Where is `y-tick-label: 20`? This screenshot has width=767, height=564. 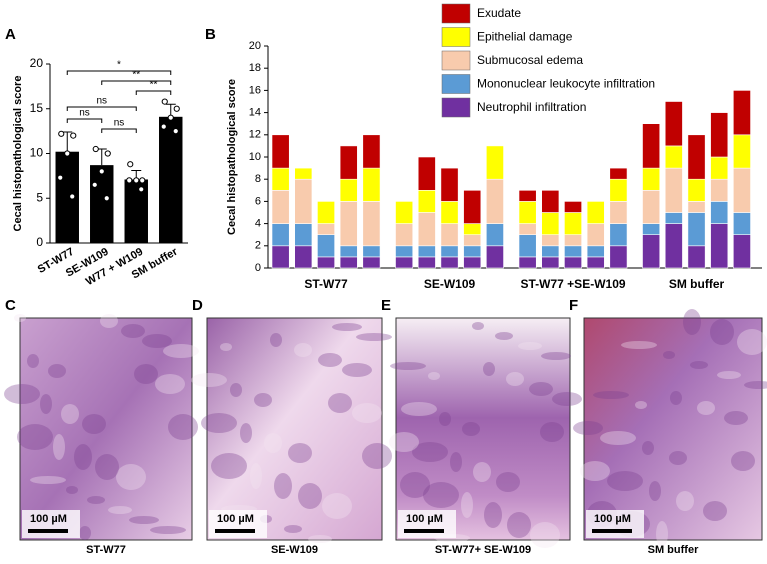 y-tick-label: 20 is located at coordinates (255, 46).